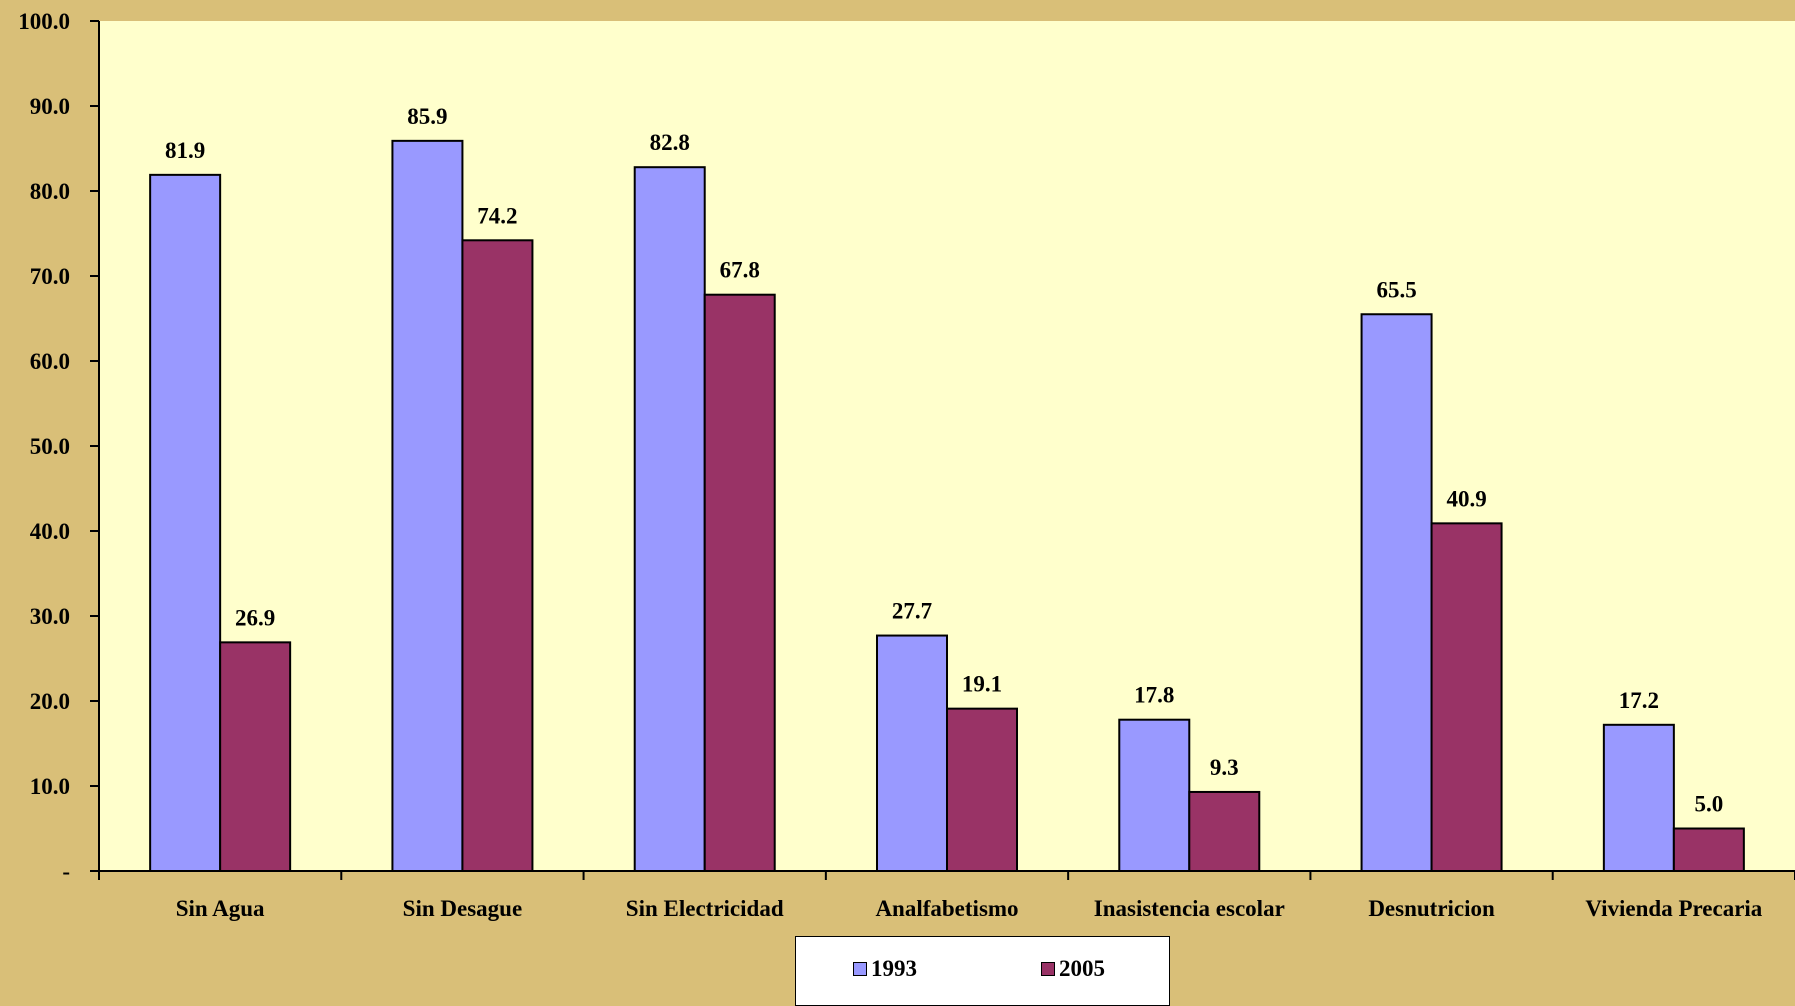 The height and width of the screenshot is (1006, 1795). I want to click on y-tick-label-1: -, so click(66, 871).